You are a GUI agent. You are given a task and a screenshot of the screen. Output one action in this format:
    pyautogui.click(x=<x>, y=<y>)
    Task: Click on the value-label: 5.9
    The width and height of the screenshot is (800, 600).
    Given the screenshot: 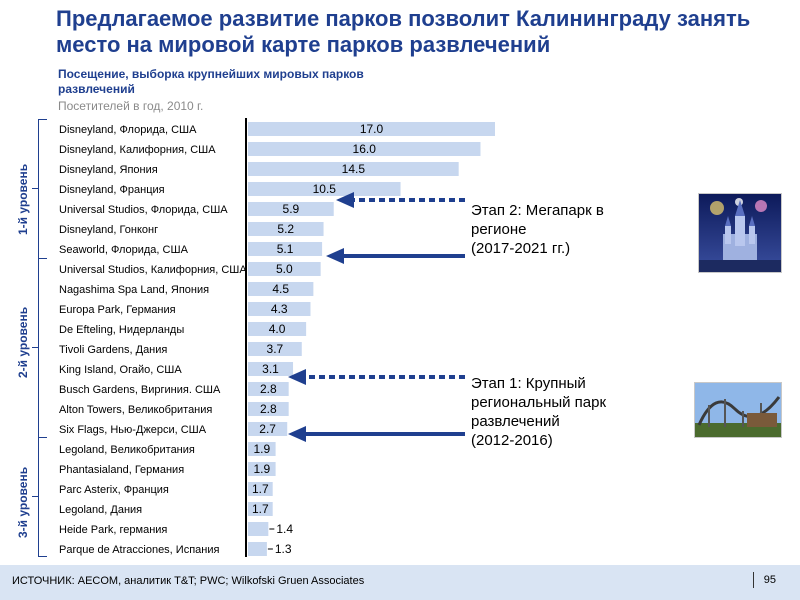 What is the action you would take?
    pyautogui.click(x=291, y=209)
    